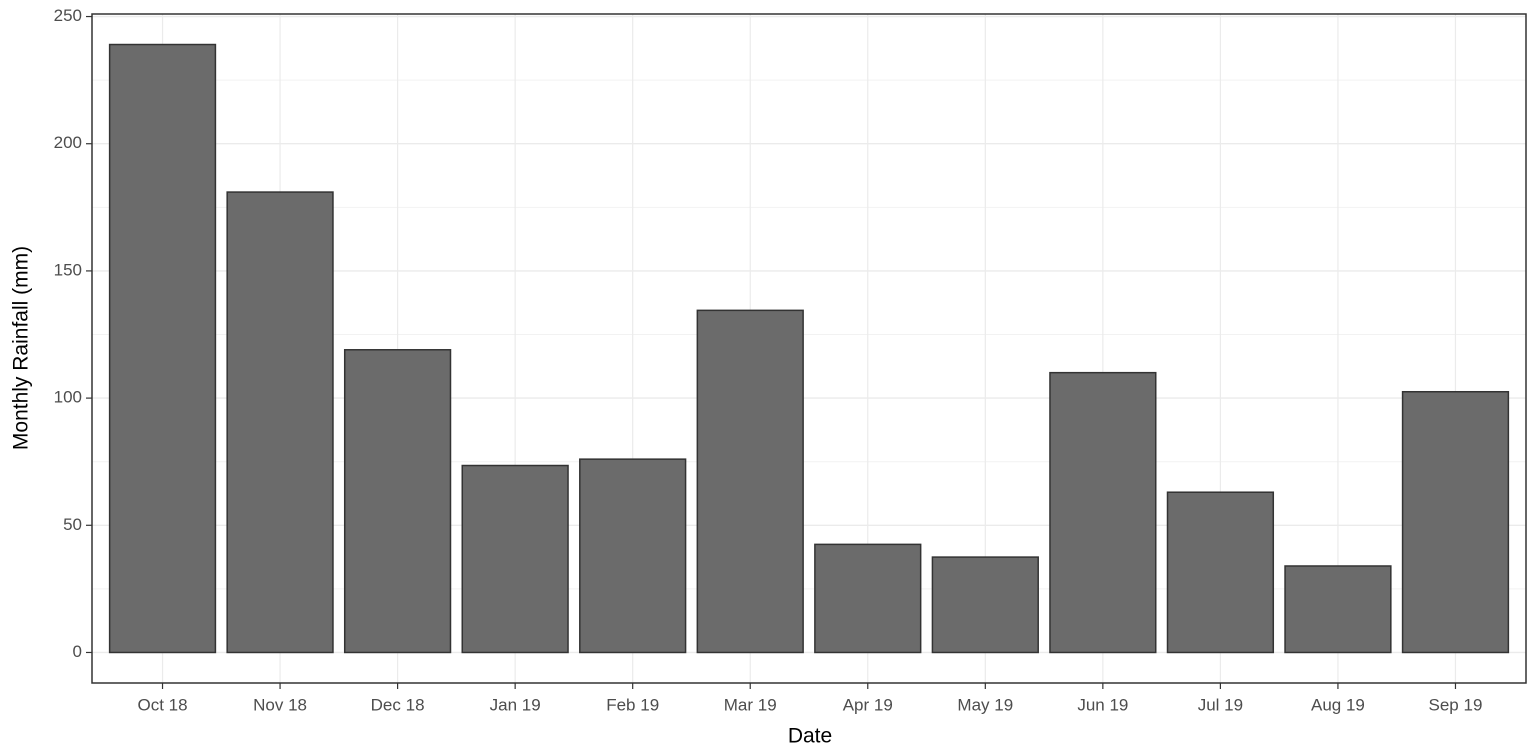 This screenshot has width=1535, height=755. What do you see at coordinates (750, 704) in the screenshot?
I see `x-tick-label: Mar 19` at bounding box center [750, 704].